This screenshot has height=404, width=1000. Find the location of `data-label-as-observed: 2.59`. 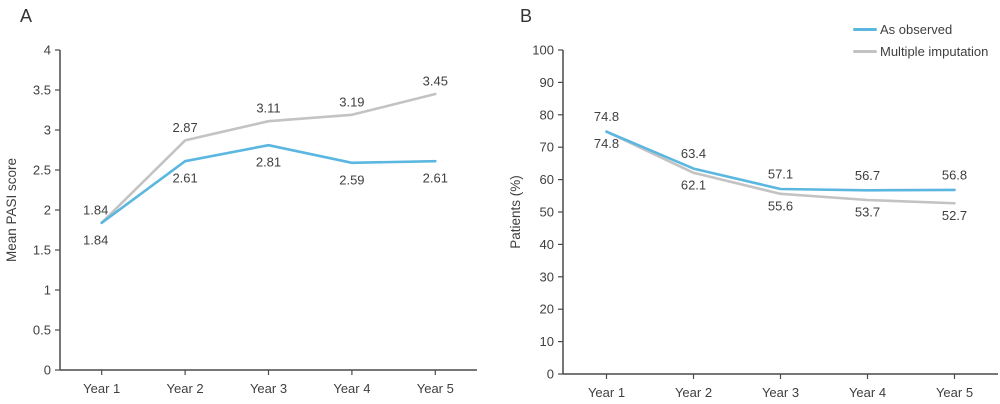

data-label-as-observed: 2.59 is located at coordinates (351, 179).